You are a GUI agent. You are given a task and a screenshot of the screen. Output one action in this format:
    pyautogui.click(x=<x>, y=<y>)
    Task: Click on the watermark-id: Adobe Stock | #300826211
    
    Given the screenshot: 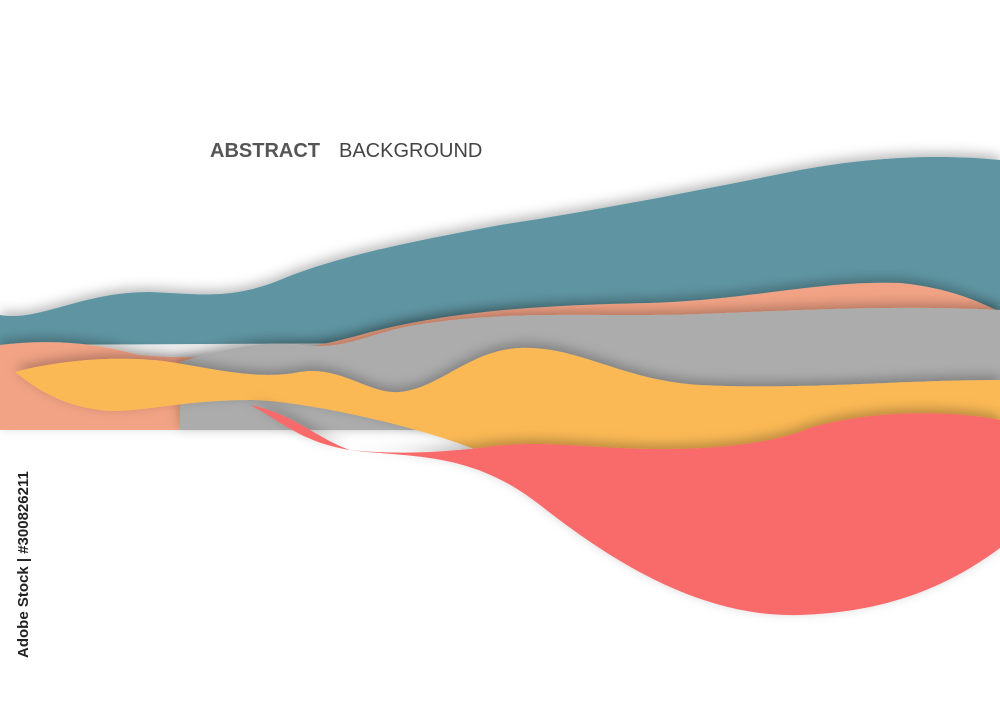 What is the action you would take?
    pyautogui.click(x=23, y=564)
    